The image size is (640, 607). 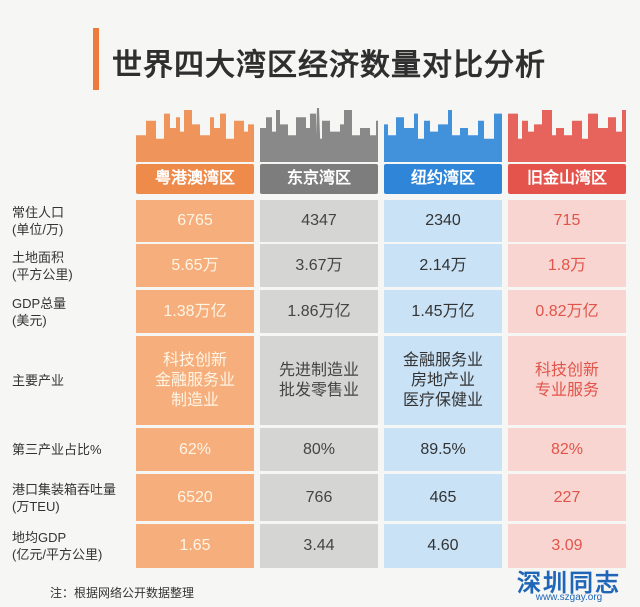 What do you see at coordinates (195, 265) in the screenshot?
I see `table-cell: 5.65万` at bounding box center [195, 265].